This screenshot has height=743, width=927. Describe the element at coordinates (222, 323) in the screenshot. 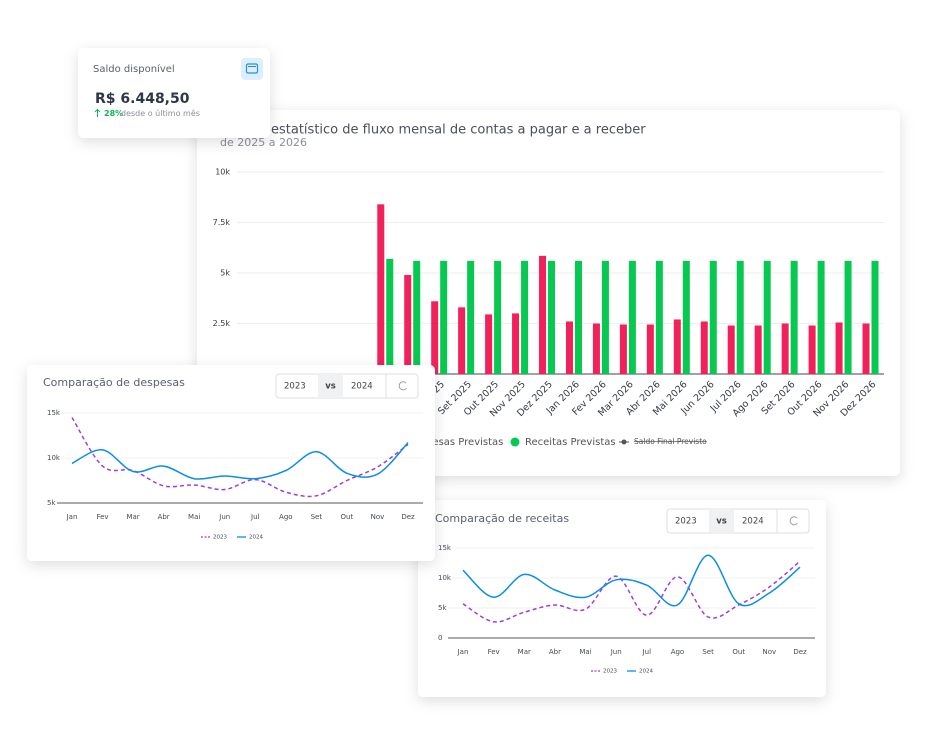

I see `y-tick-label: 2.5k` at that location.